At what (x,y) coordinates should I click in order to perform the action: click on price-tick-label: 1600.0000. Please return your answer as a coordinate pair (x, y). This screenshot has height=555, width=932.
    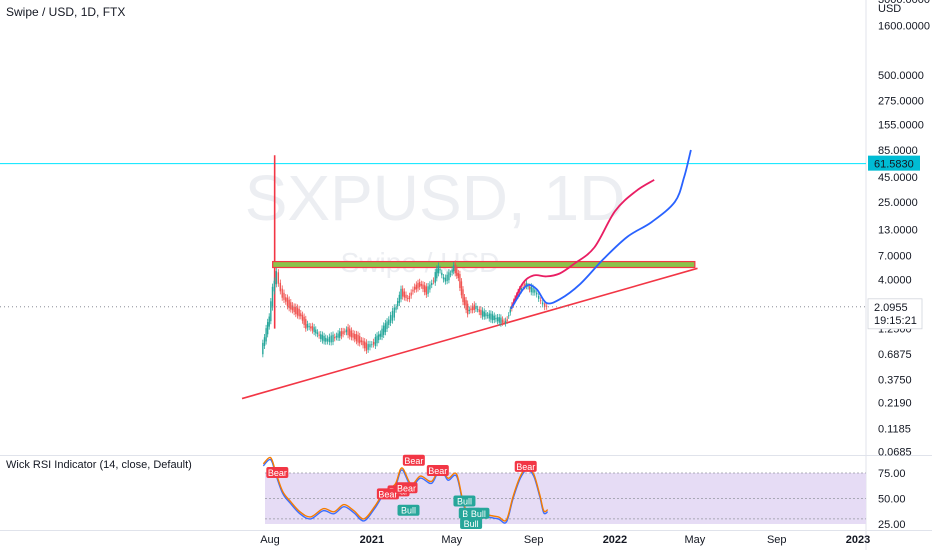
    Looking at the image, I should click on (904, 27).